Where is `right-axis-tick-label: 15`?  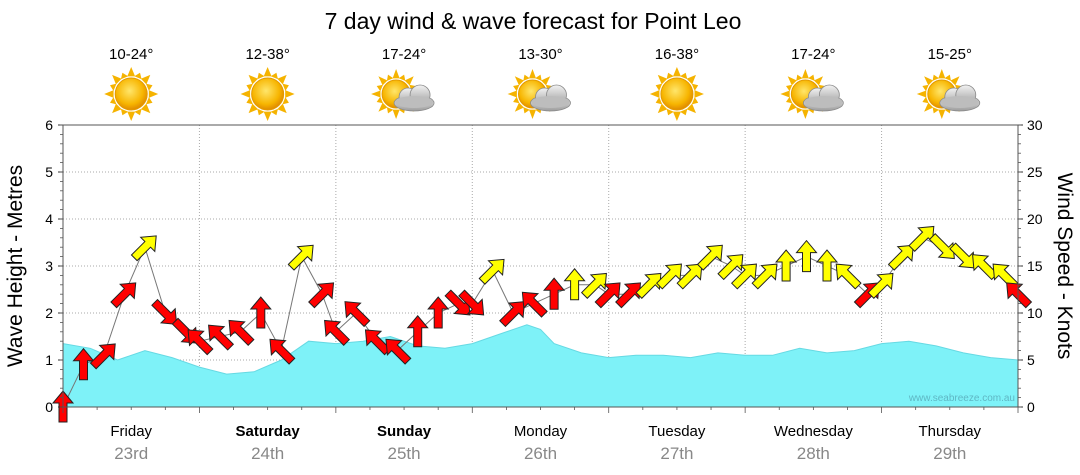 right-axis-tick-label: 15 is located at coordinates (1035, 266).